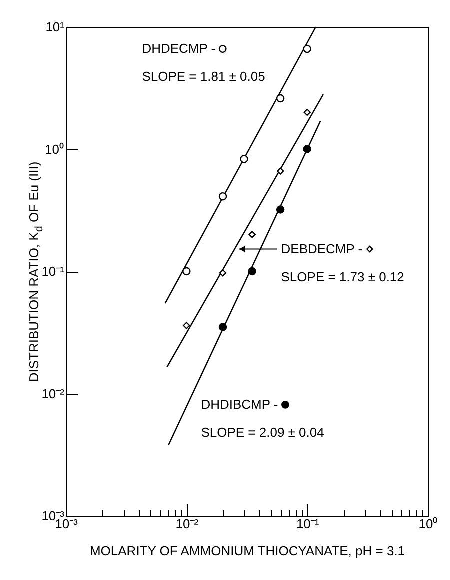  Describe the element at coordinates (56, 27) in the screenshot. I see `y-tick-label: 10¹` at that location.